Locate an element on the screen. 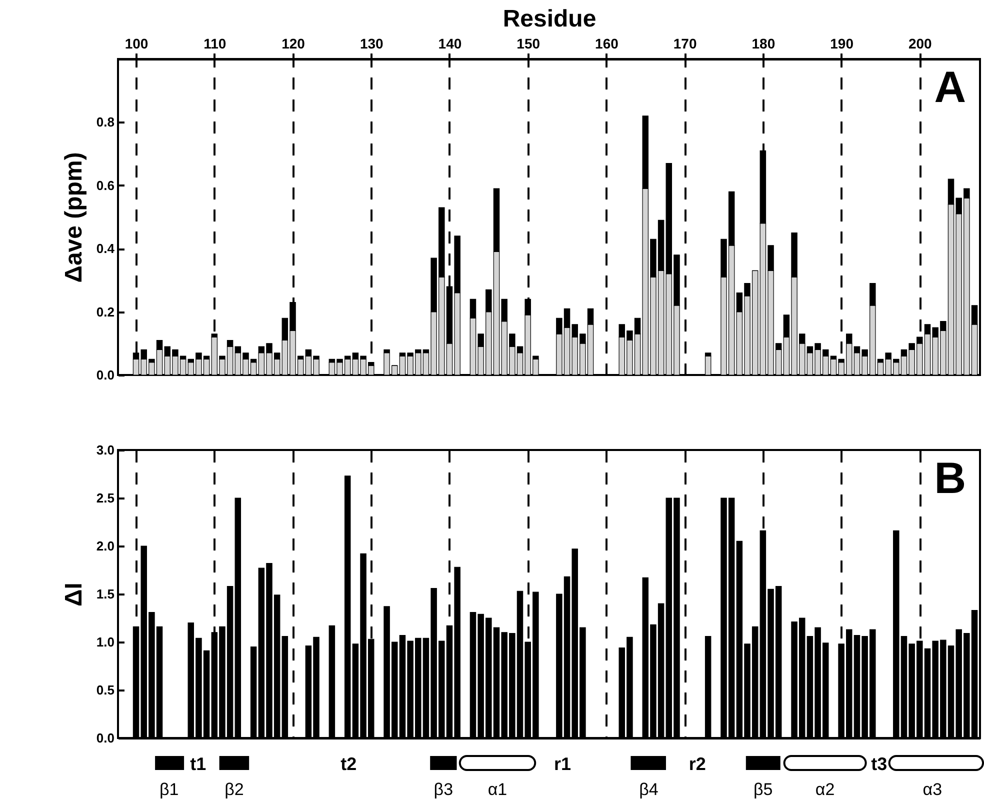  y-axis-title: Δave (ppm) is located at coordinates (74, 217).